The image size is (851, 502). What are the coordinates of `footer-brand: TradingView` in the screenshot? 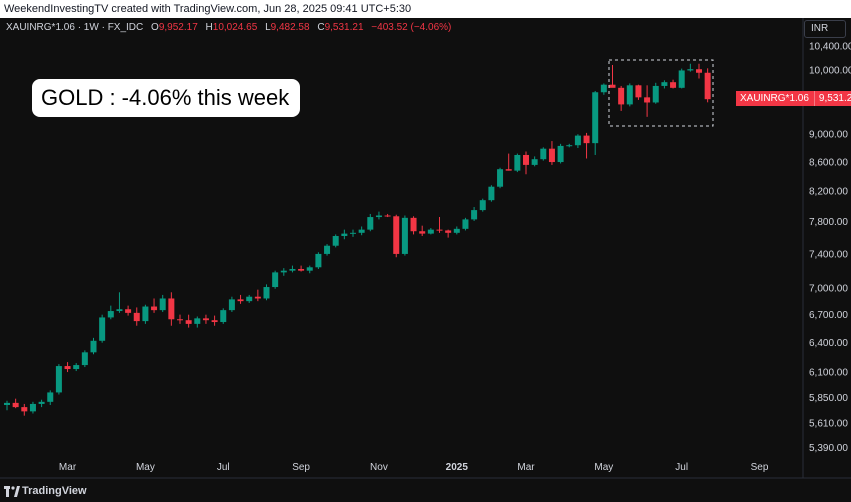 It's located at (54, 491).